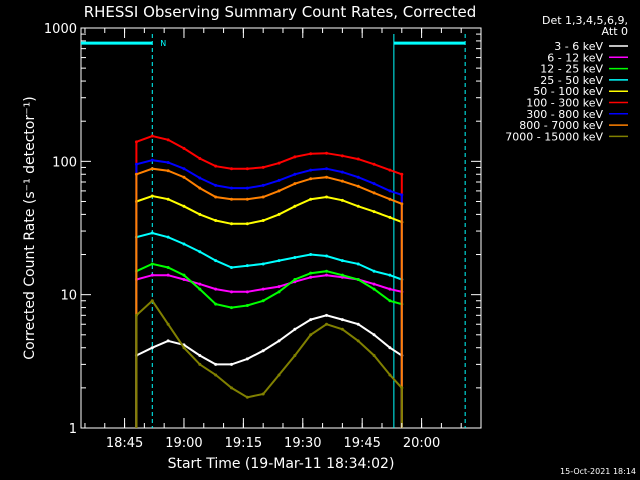 Image resolution: width=640 pixels, height=480 pixels. Describe the element at coordinates (183, 443) in the screenshot. I see `x-tick-label-1: 19:00` at that location.